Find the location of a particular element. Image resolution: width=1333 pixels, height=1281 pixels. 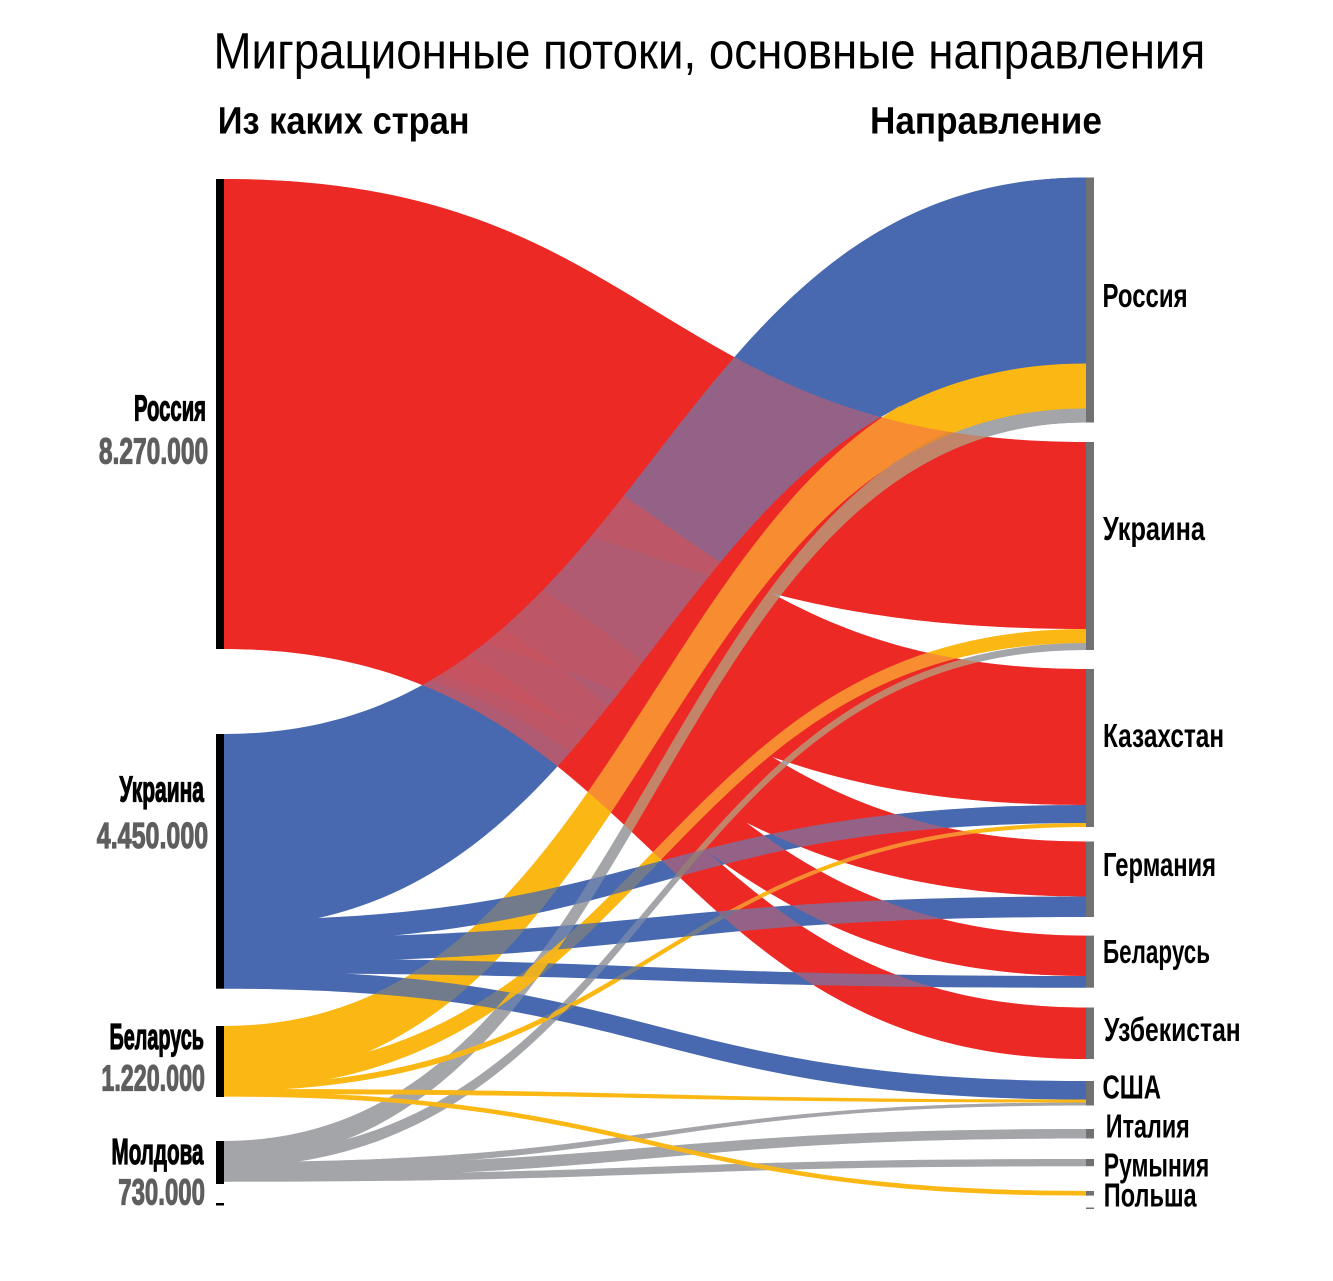

svg-text: Из каких стран is located at coordinates (344, 120).